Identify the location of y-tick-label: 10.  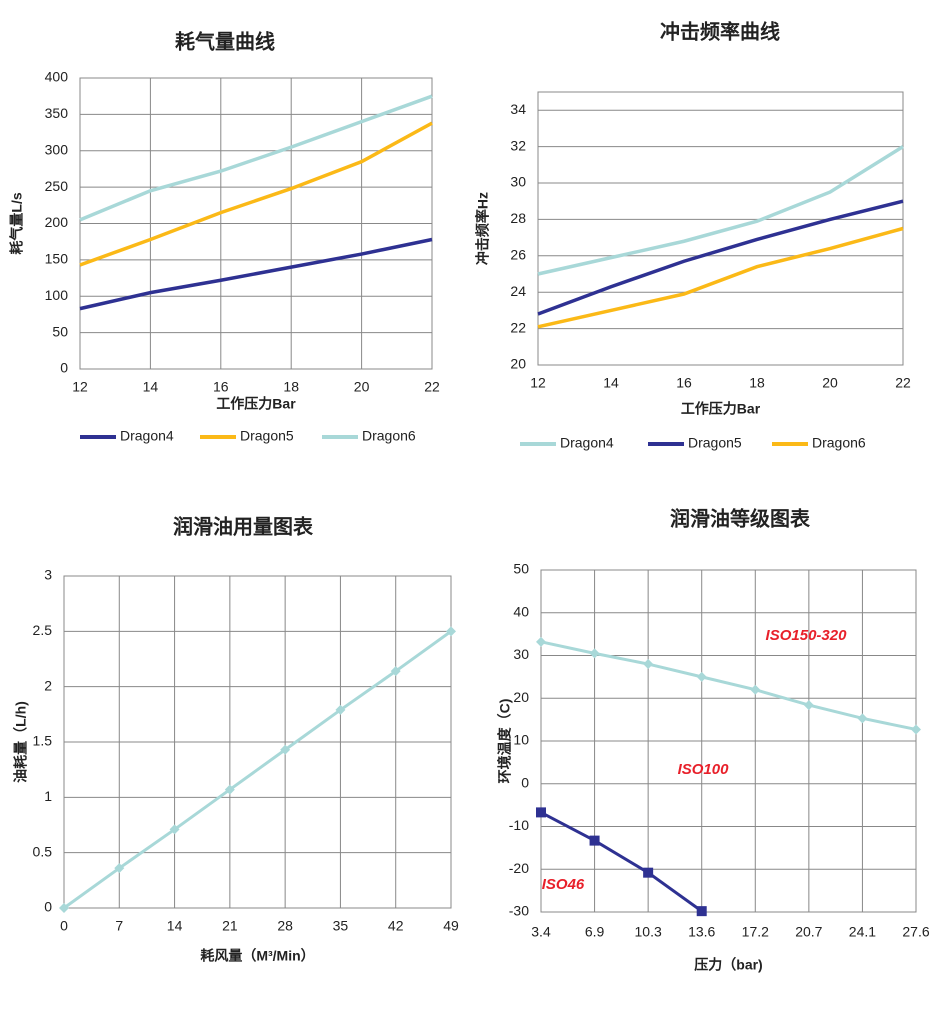
(521, 740).